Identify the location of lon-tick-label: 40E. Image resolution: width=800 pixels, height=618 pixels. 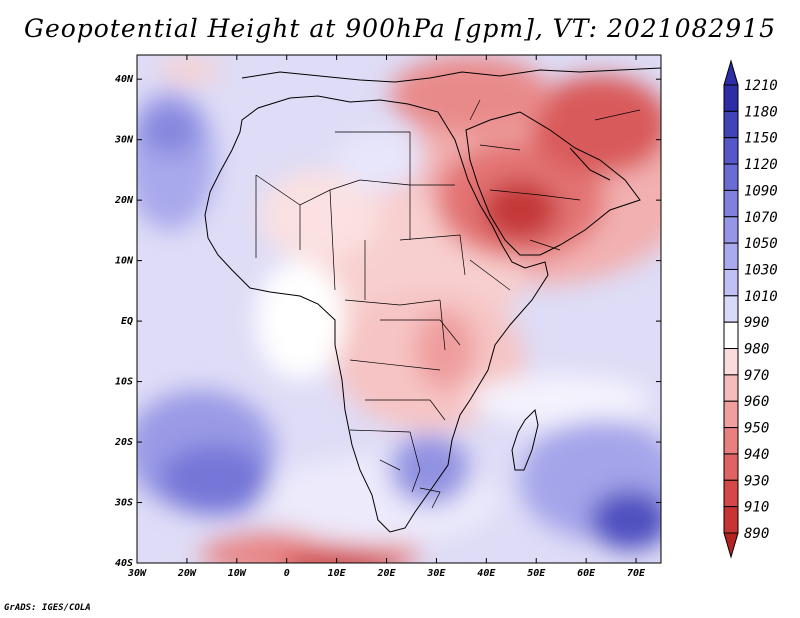
(486, 573).